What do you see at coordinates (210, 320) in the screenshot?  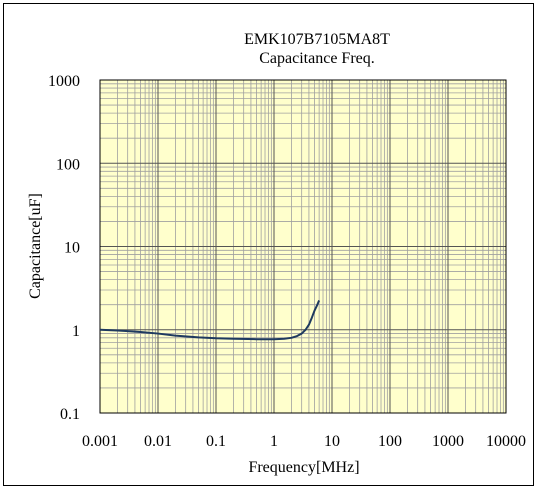 I see `capacitance-curve` at bounding box center [210, 320].